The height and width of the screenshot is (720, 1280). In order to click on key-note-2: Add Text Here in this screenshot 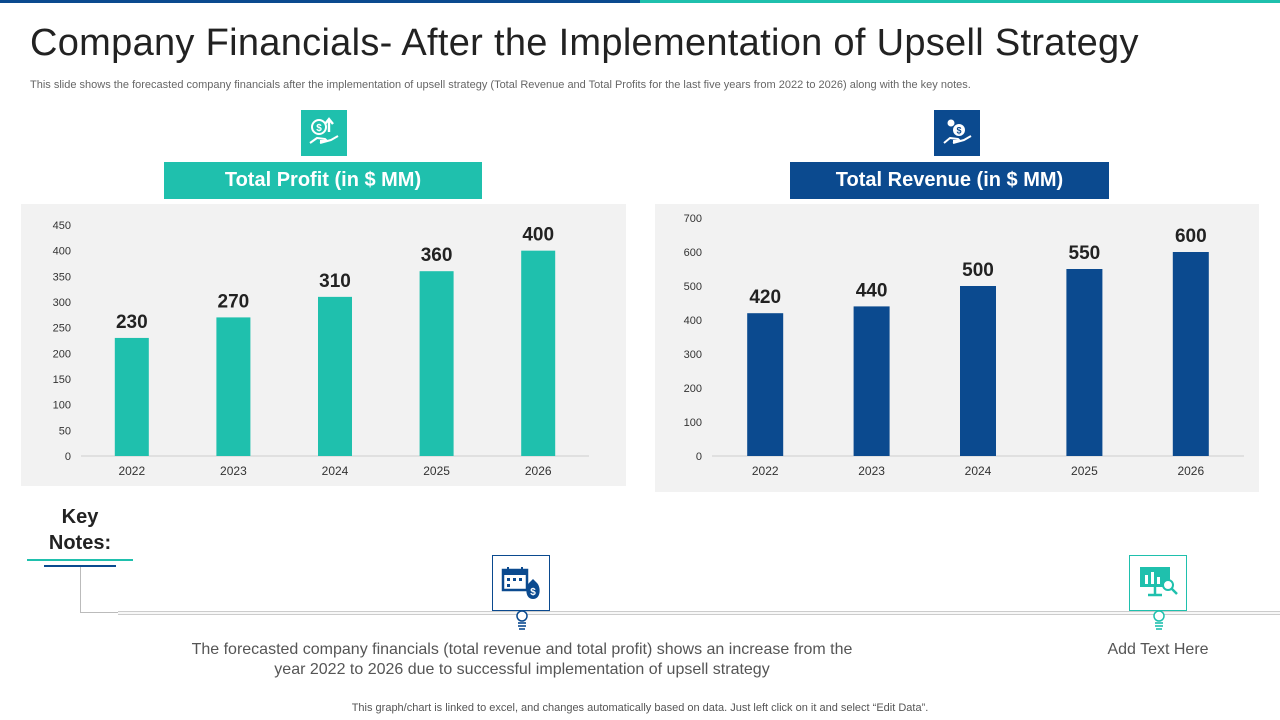, I will do `click(1158, 649)`.